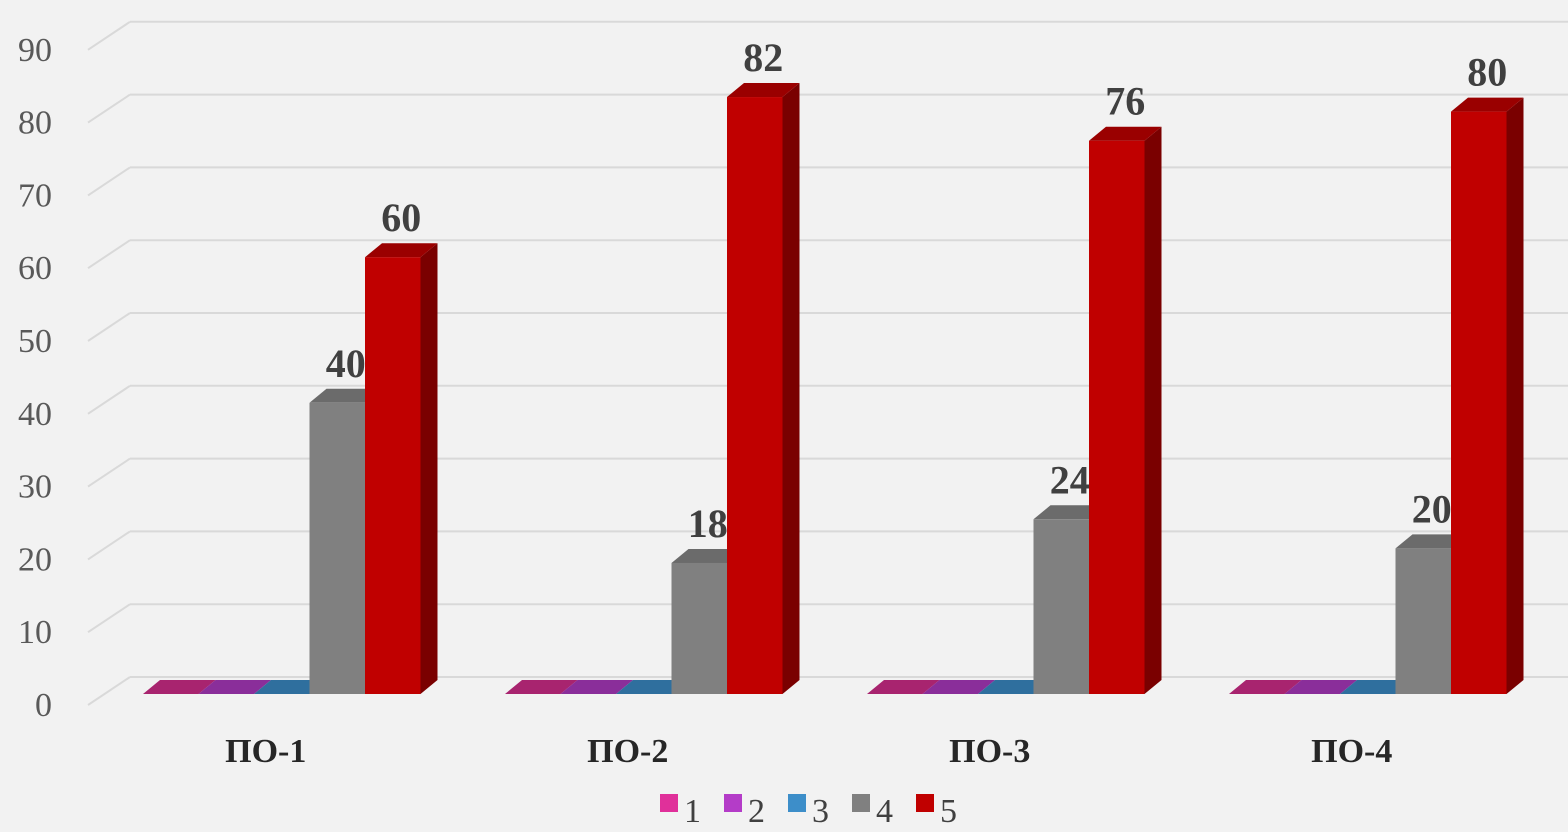 This screenshot has width=1568, height=832. Describe the element at coordinates (1125, 101) in the screenshot. I see `data-label: 76` at that location.